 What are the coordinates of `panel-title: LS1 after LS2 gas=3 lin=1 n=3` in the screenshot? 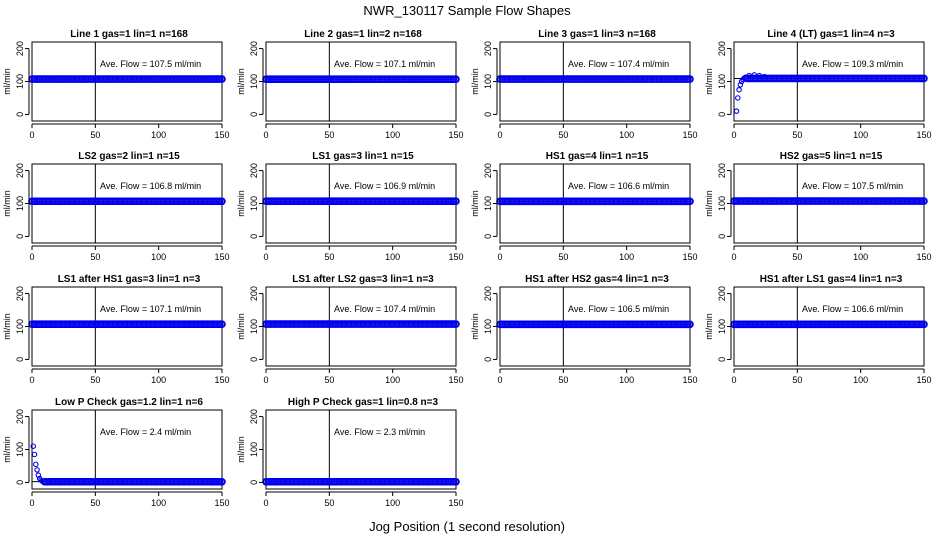 It's located at (363, 279).